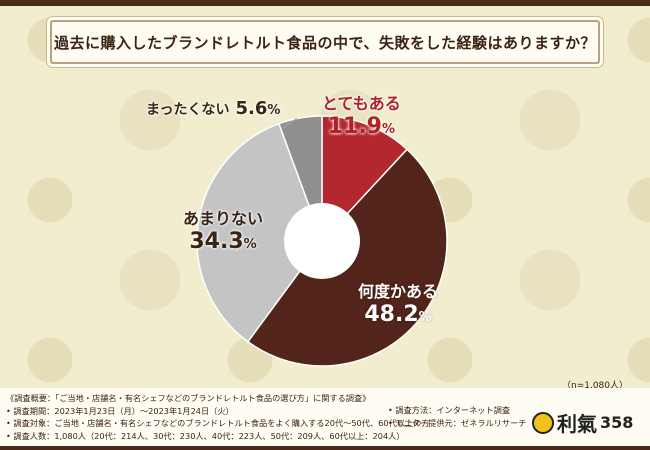 The image size is (650, 450). I want to click on logo-text: 利氣, so click(577, 424).